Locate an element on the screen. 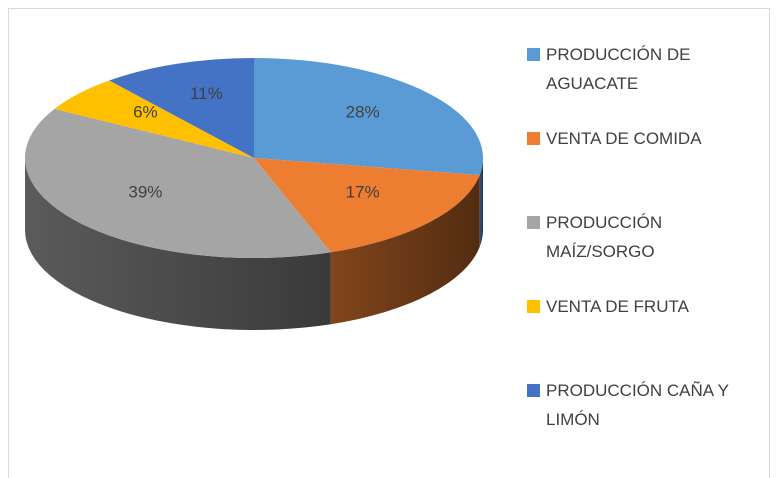 The image size is (779, 478). legend-item: VENTA DE COMIDA is located at coordinates (634, 138).